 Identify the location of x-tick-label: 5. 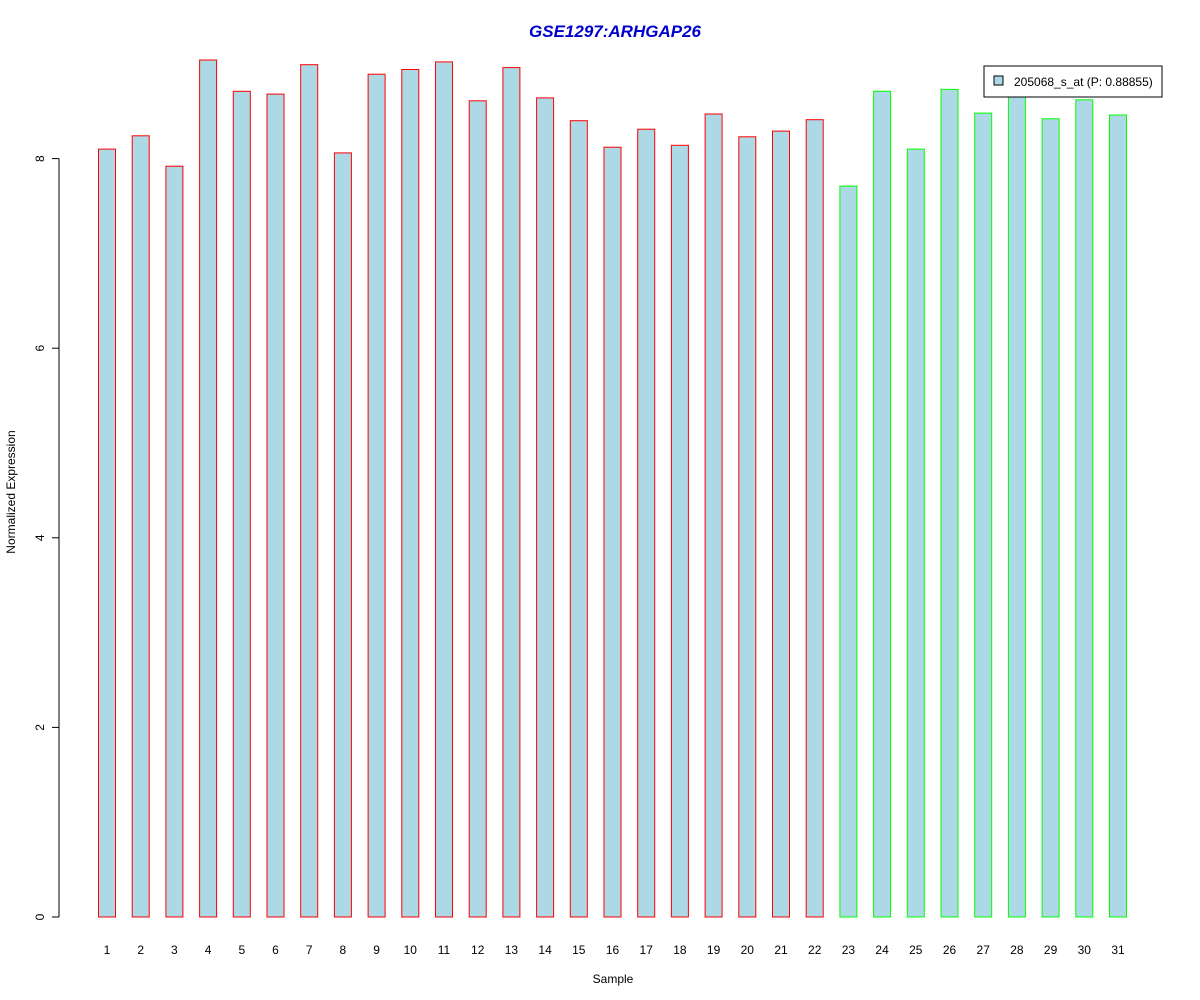
(241, 950).